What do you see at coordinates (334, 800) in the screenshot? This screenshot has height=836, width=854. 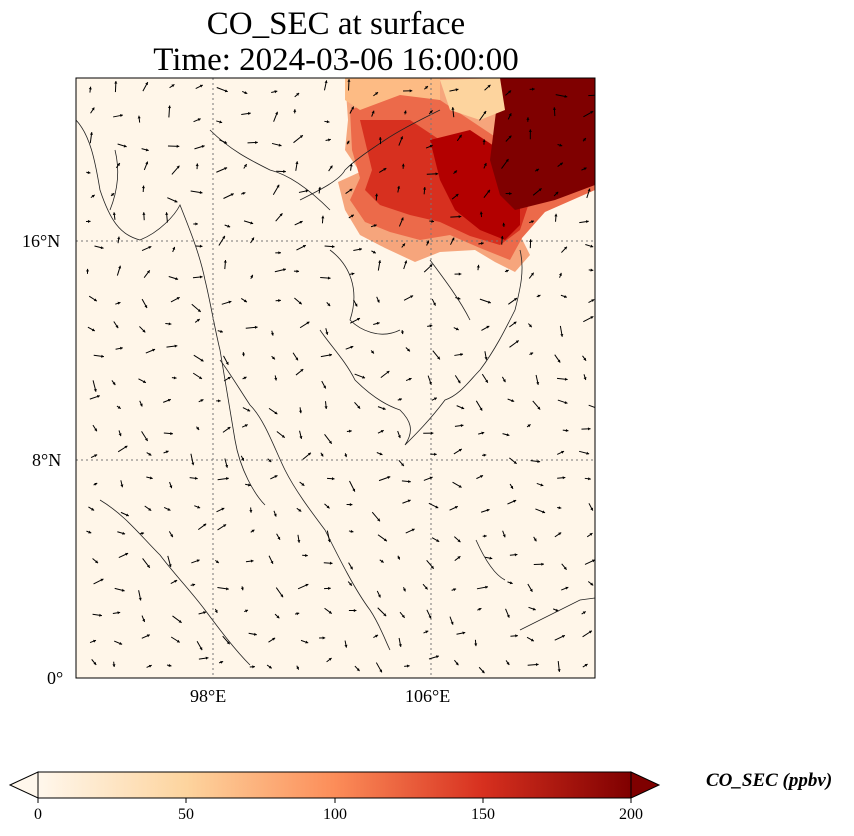 I see `colorbar-ticks` at bounding box center [334, 800].